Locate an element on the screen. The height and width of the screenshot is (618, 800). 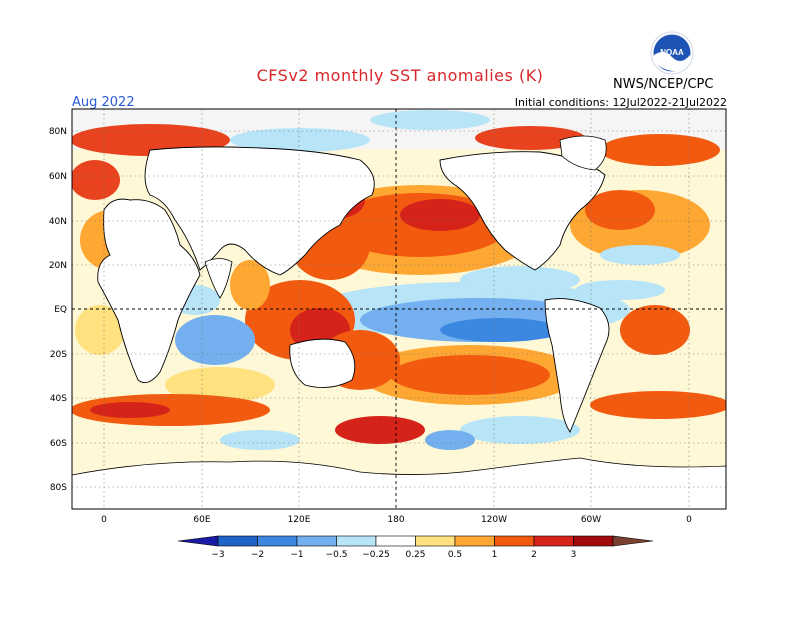
colorbar-label: −0.5 is located at coordinates (337, 555).